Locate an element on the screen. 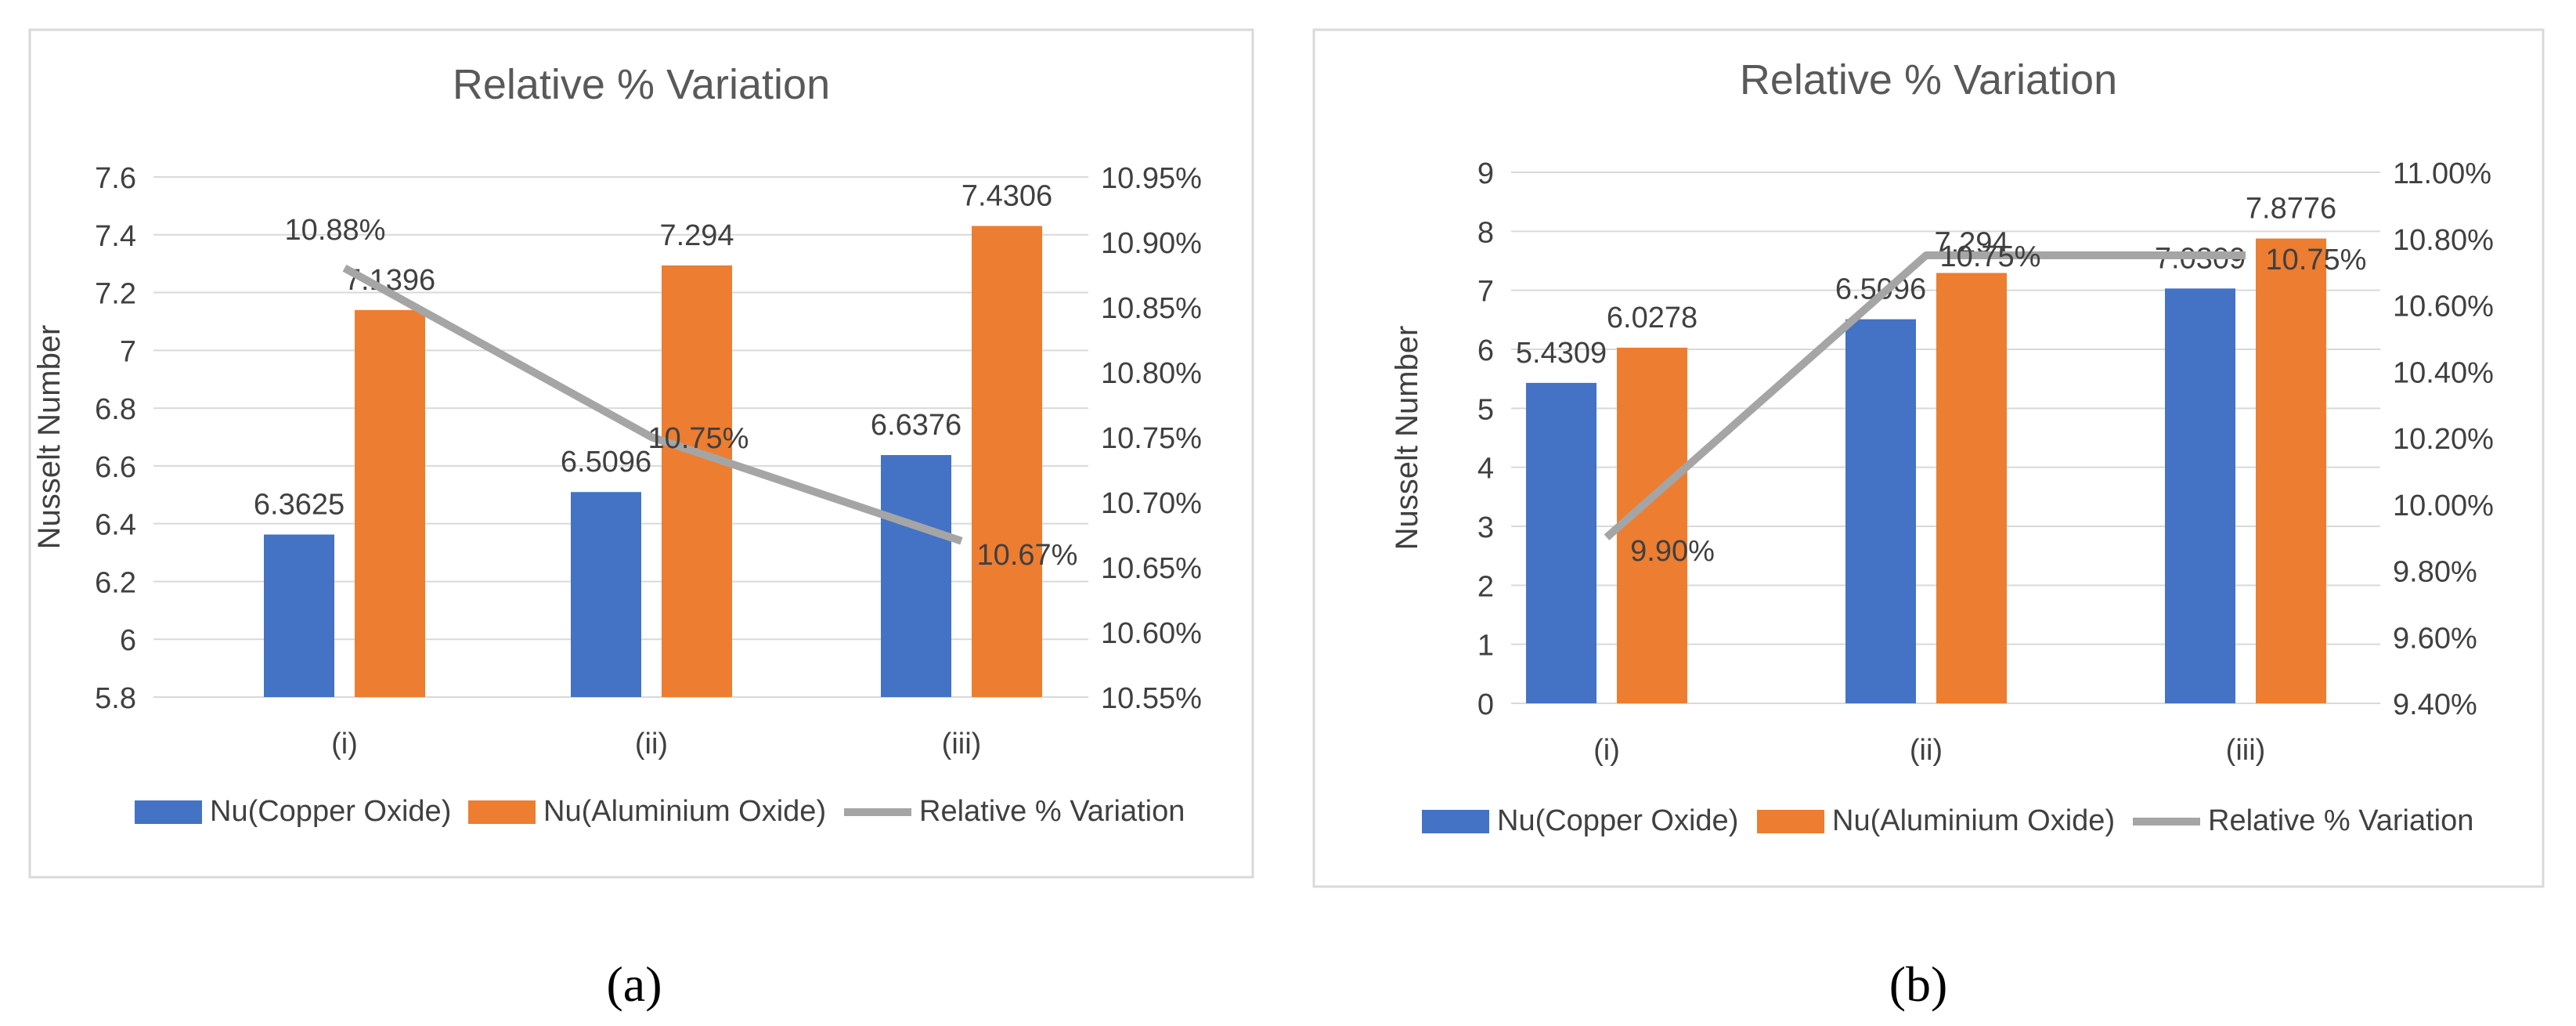  caption-a: (a) is located at coordinates (634, 984).